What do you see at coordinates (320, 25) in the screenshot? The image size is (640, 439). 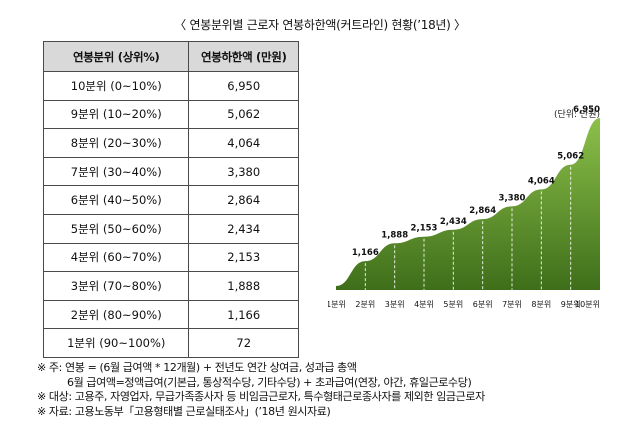 I see `page-title: 〈 연봉분위별 근로자 연봉하한액(커트라인) 현황(’18년) 〉` at bounding box center [320, 25].